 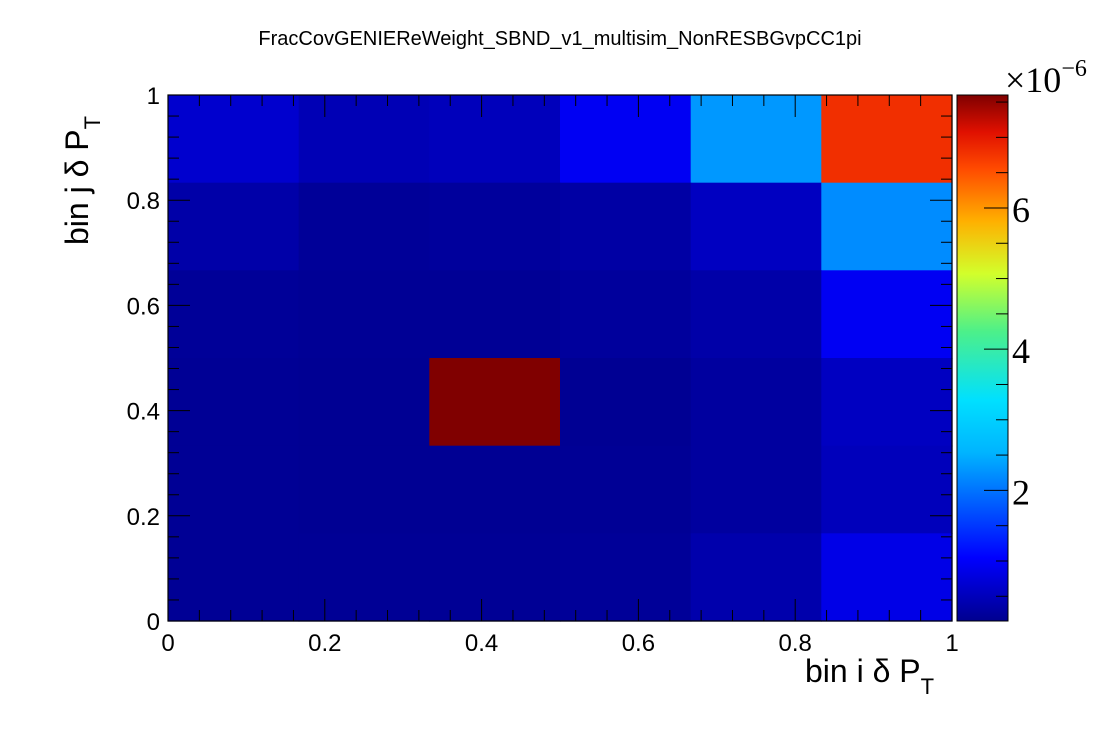 I want to click on x-tick-label: 0, so click(x=167, y=643).